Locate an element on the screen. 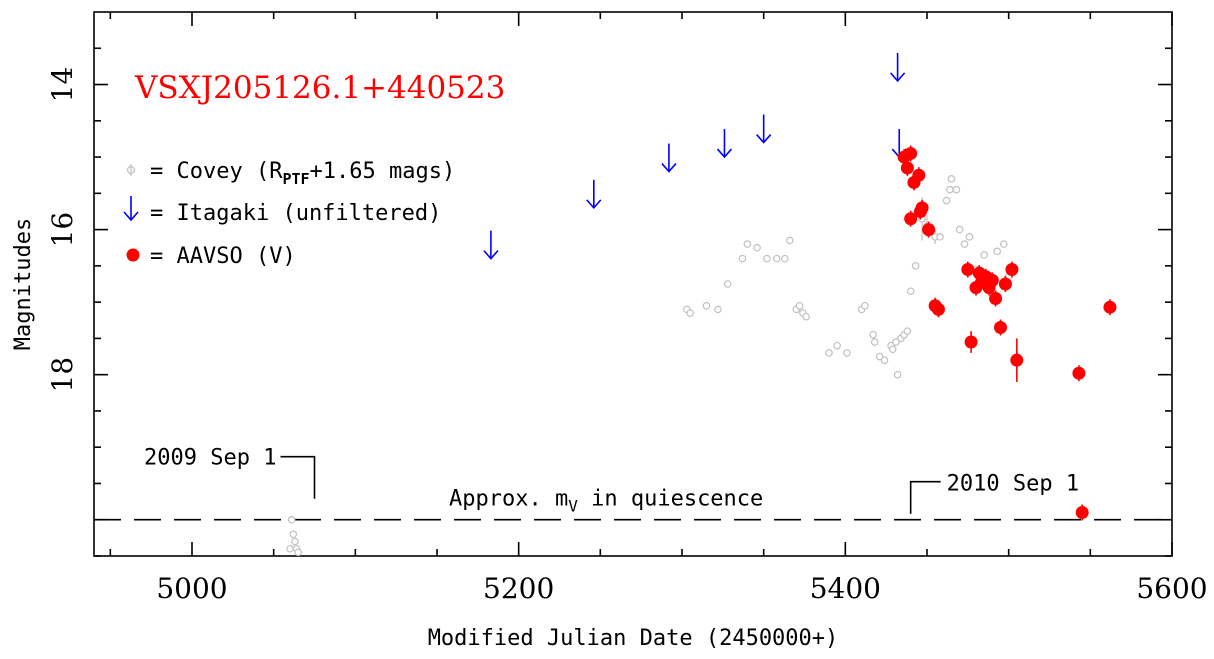 The width and height of the screenshot is (1214, 659). date-2009-bracket is located at coordinates (298, 477).